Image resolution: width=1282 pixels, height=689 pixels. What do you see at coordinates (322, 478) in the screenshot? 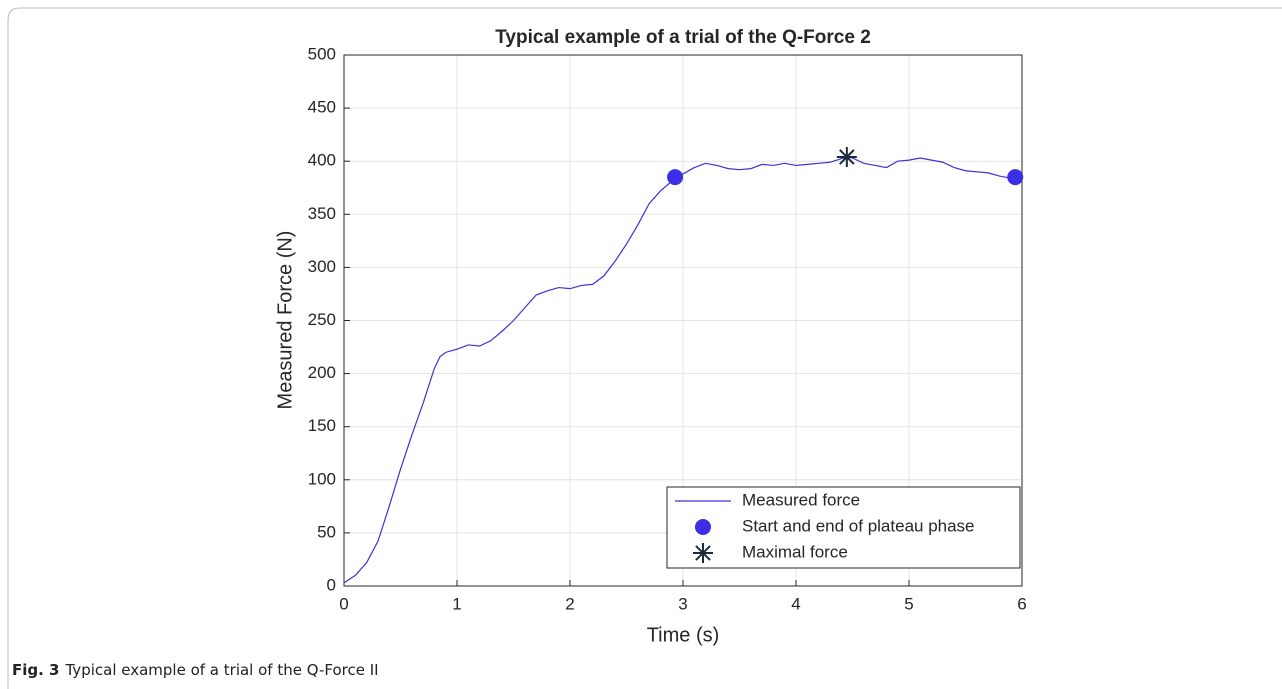
I see `y-tick-label: 100` at bounding box center [322, 478].